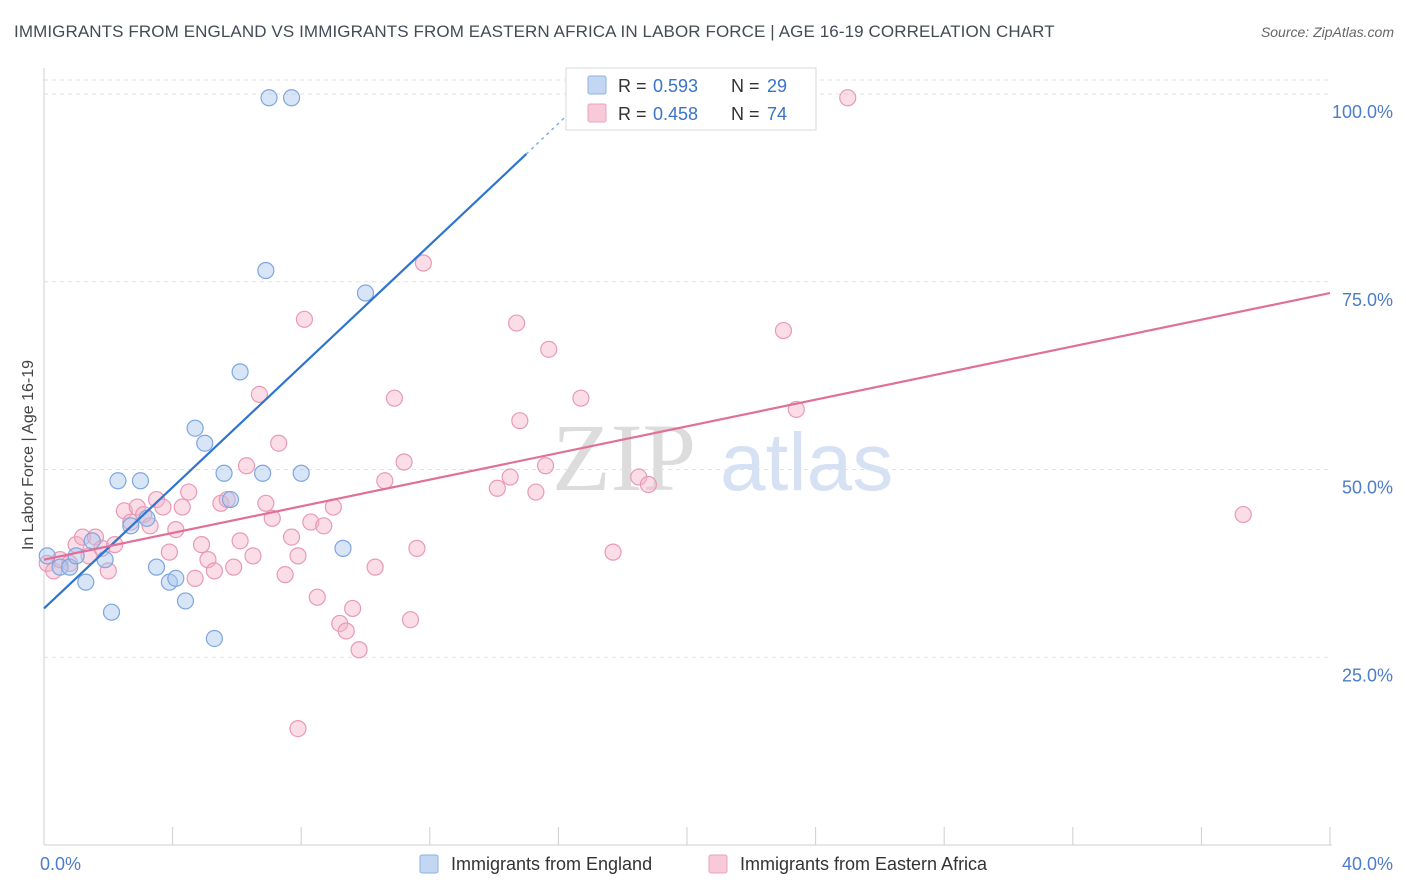  Describe the element at coordinates (1367, 488) in the screenshot. I see `y-tick-label-1: 50.0%` at that location.